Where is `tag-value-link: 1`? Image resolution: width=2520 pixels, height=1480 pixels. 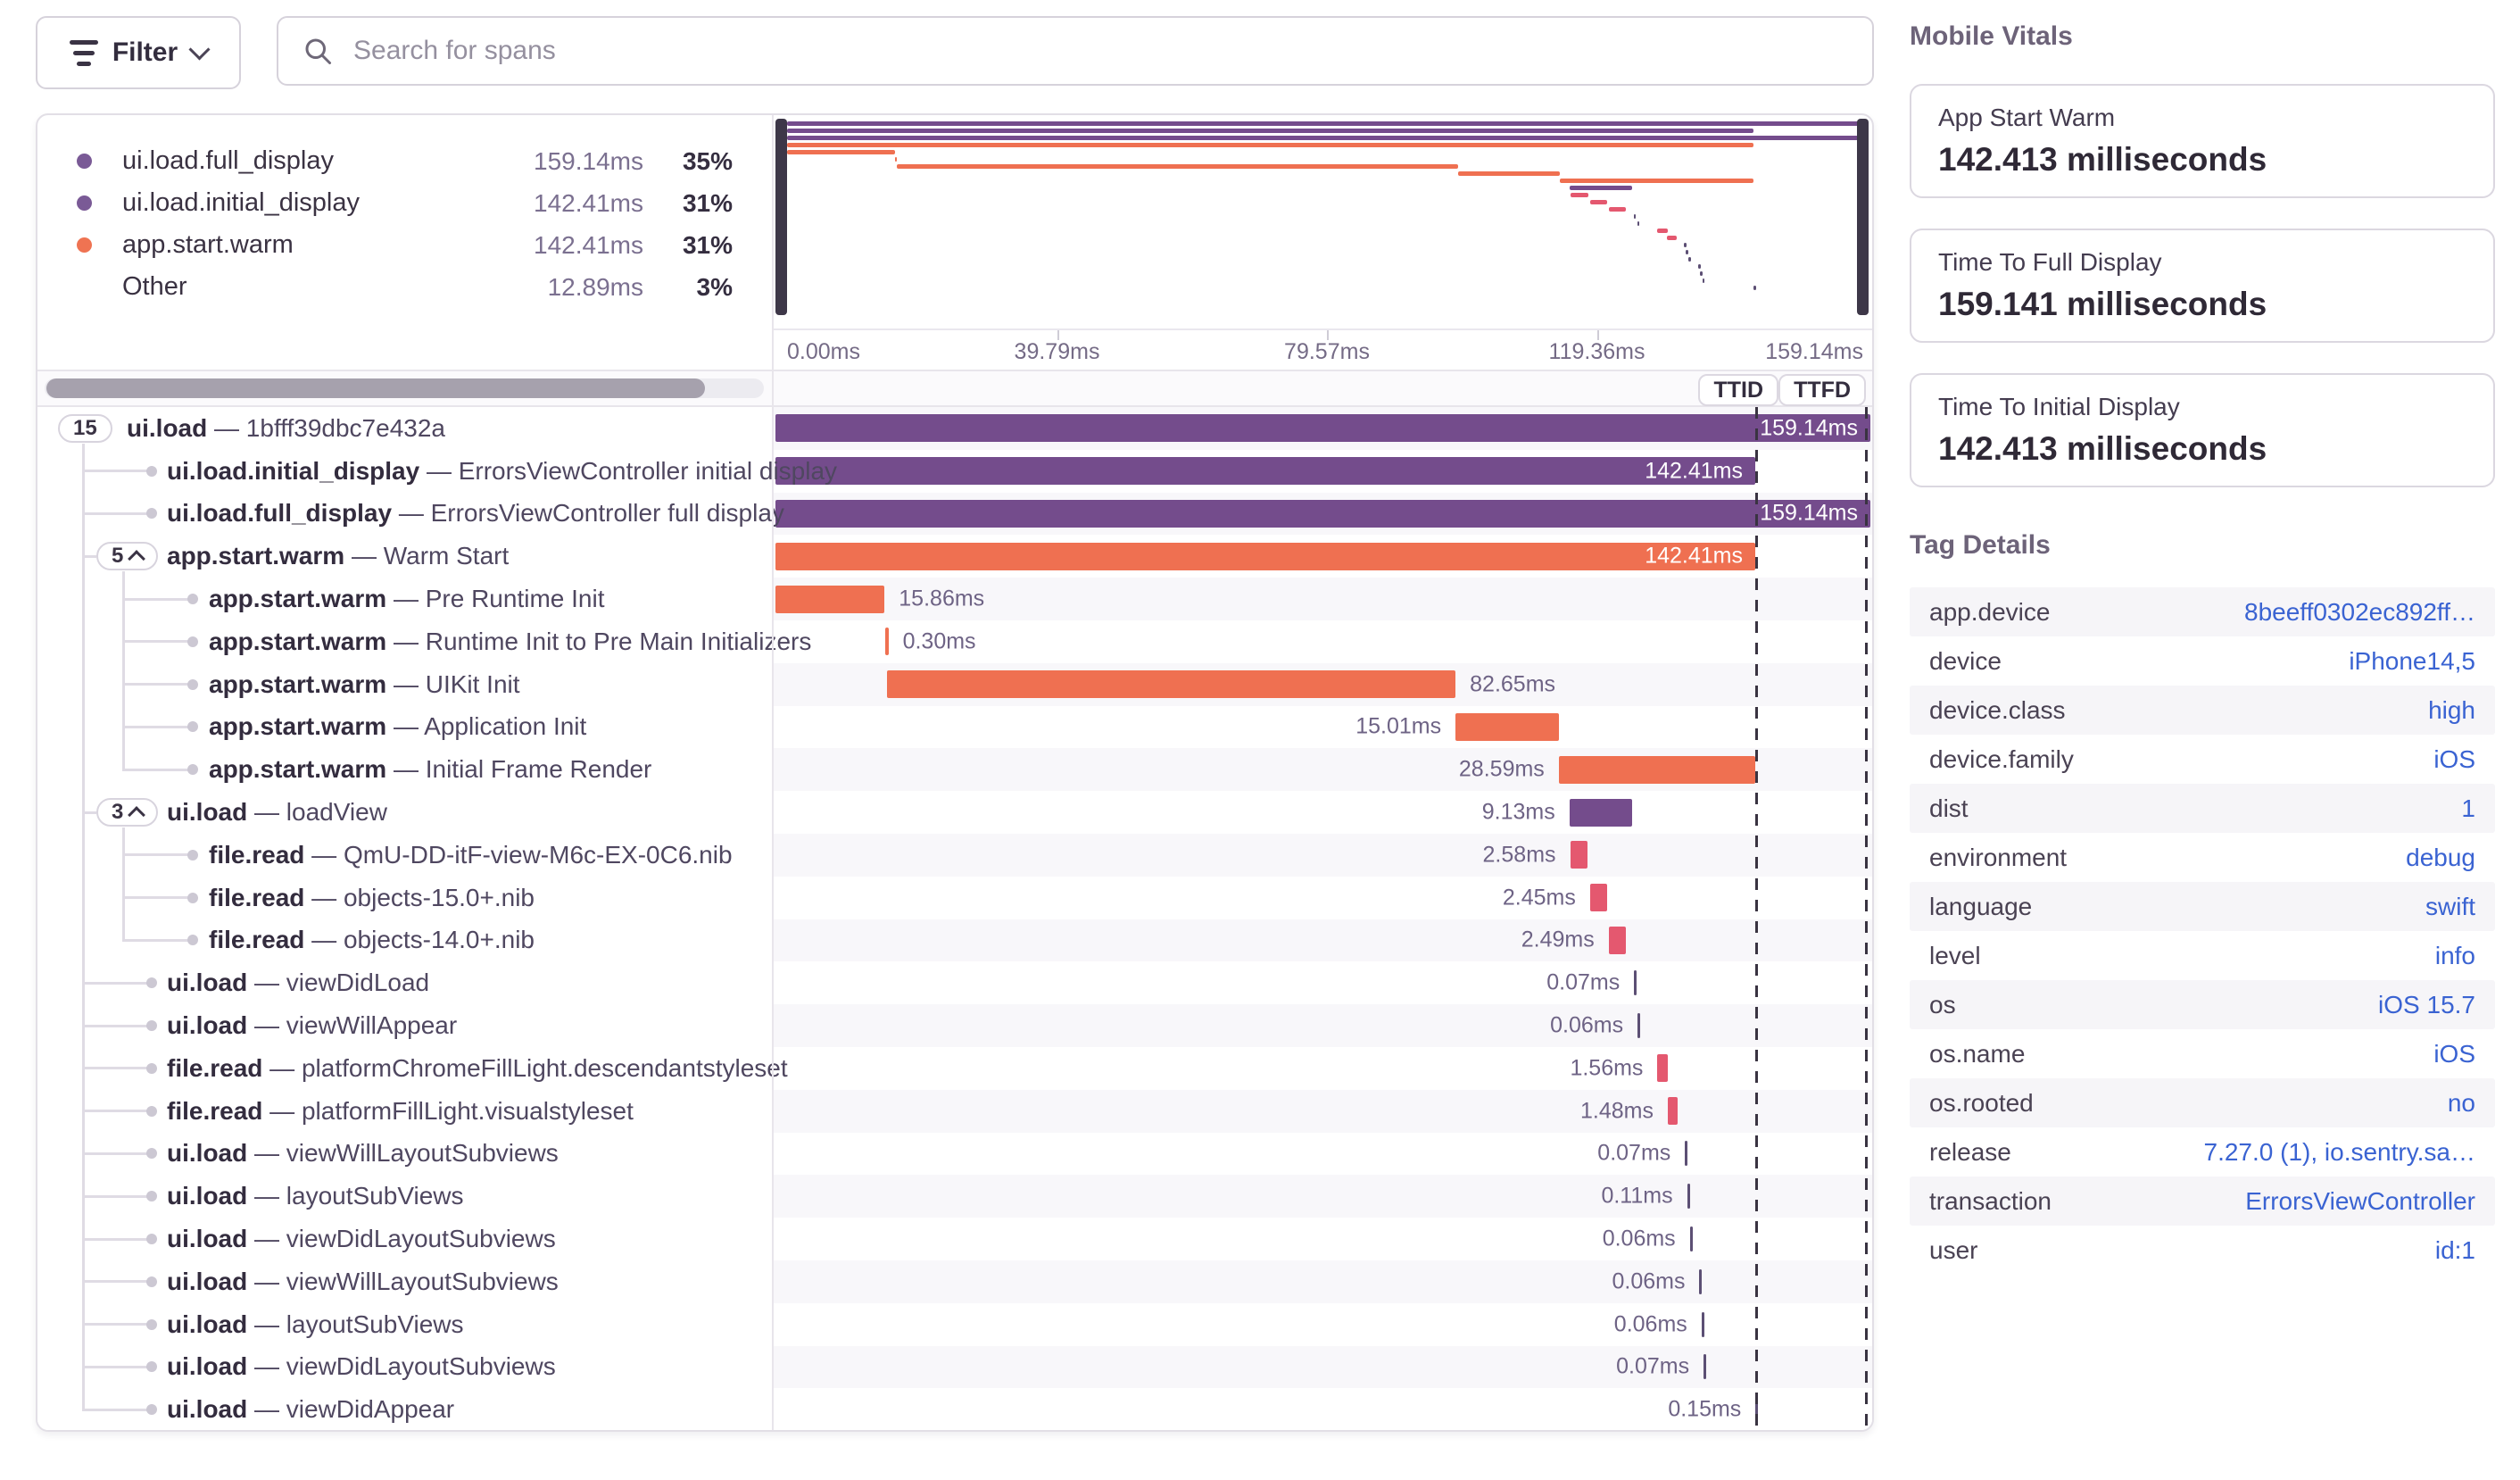
tag-value-link: 1 is located at coordinates (2468, 808).